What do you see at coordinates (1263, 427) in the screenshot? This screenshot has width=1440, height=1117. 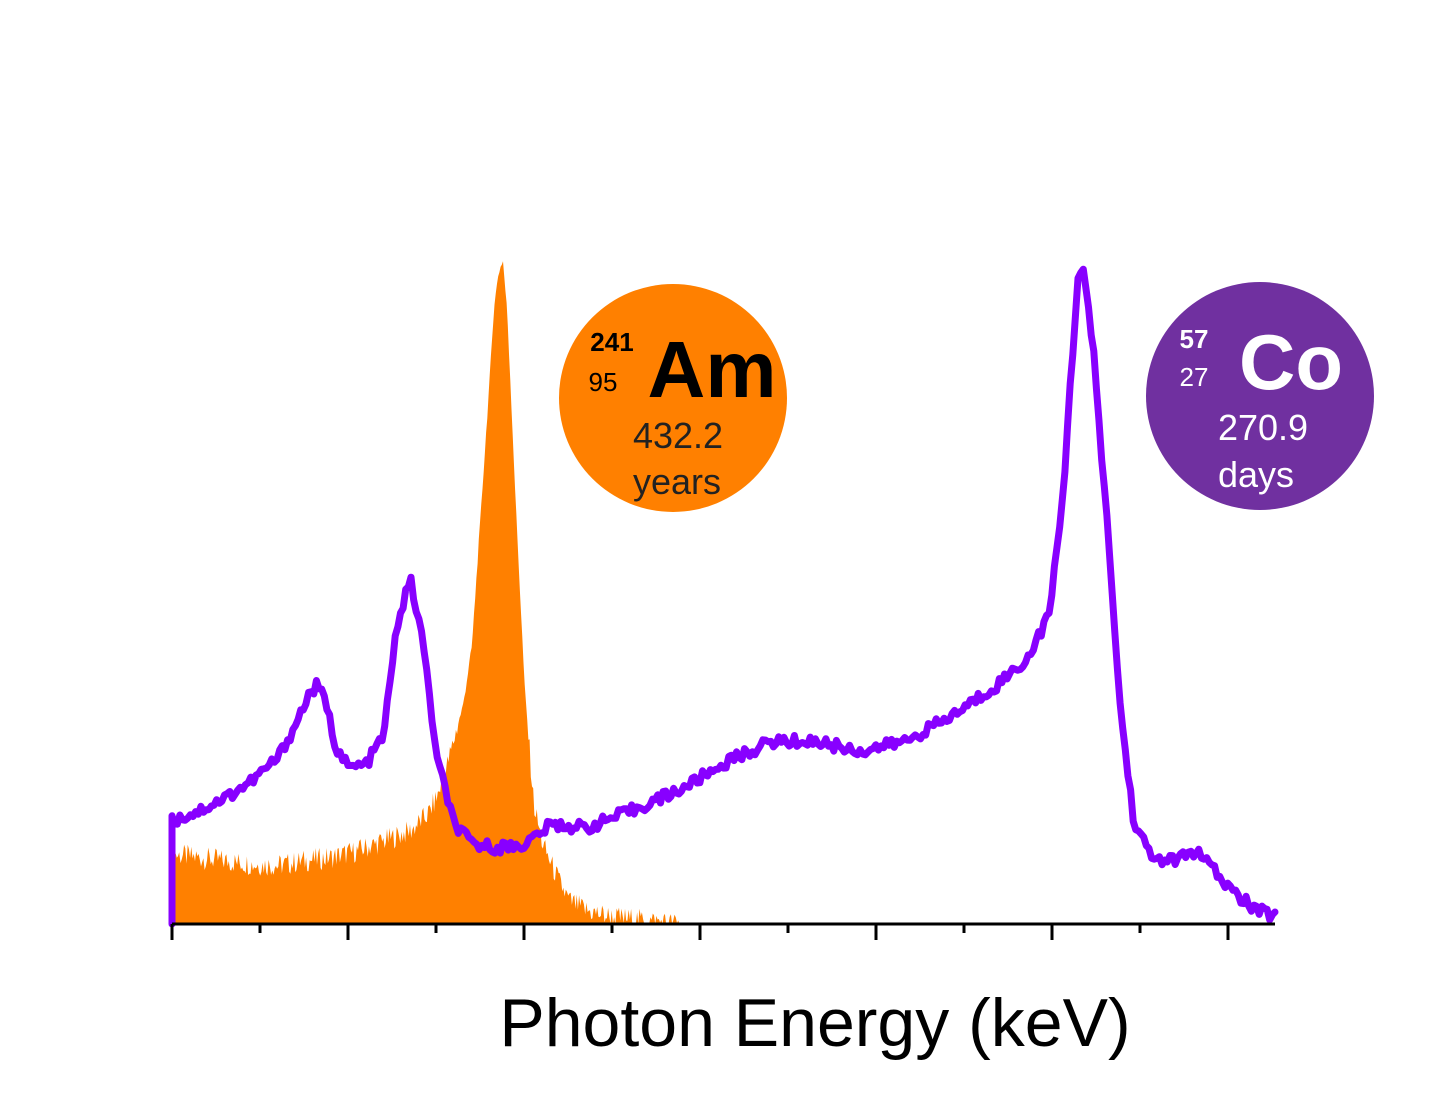 I see `co-half-life-value: 270.9` at bounding box center [1263, 427].